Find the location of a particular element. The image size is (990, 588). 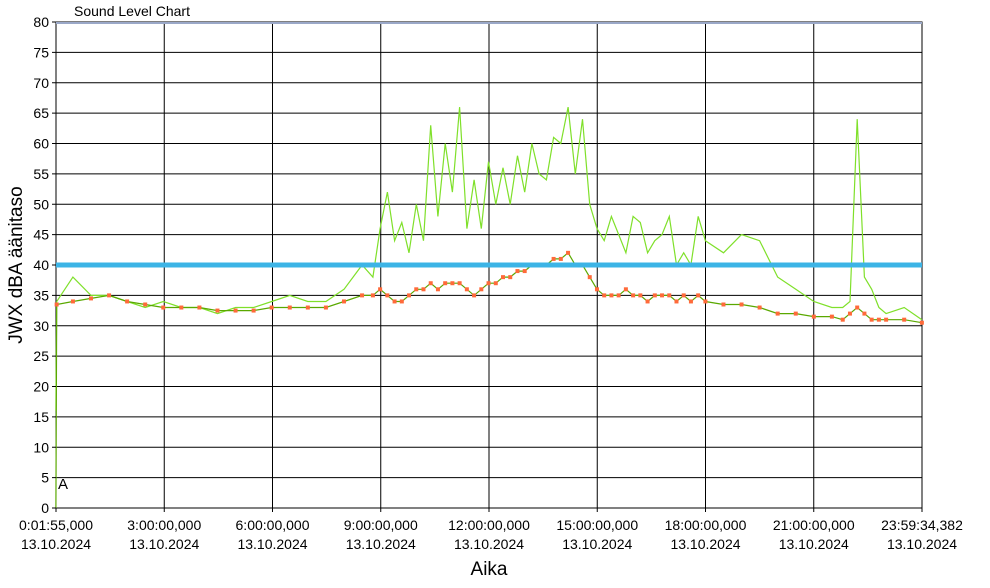

x-tick-time: 3:00:00,000 is located at coordinates (164, 525).